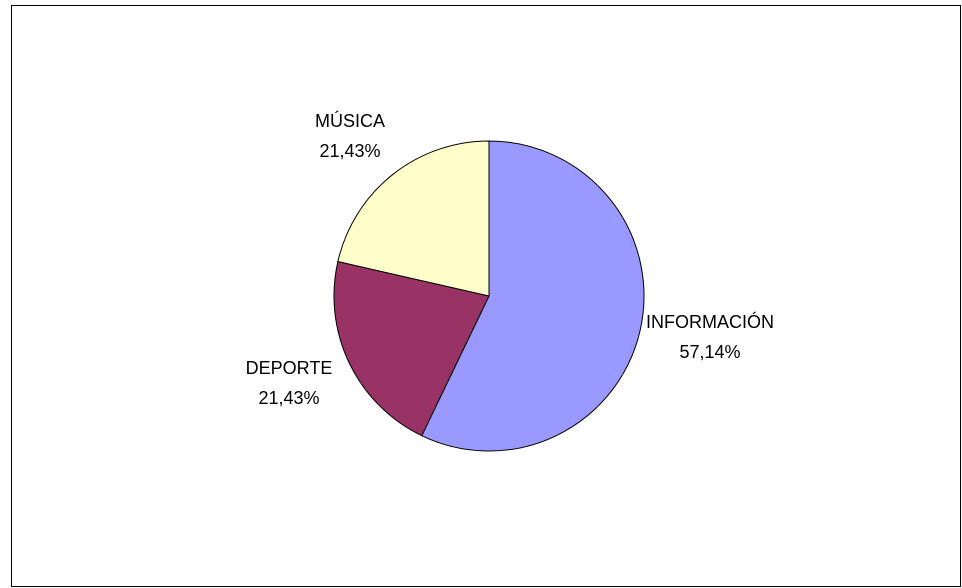 The width and height of the screenshot is (962, 588). Describe the element at coordinates (533, 296) in the screenshot. I see `slice-informacion` at that location.